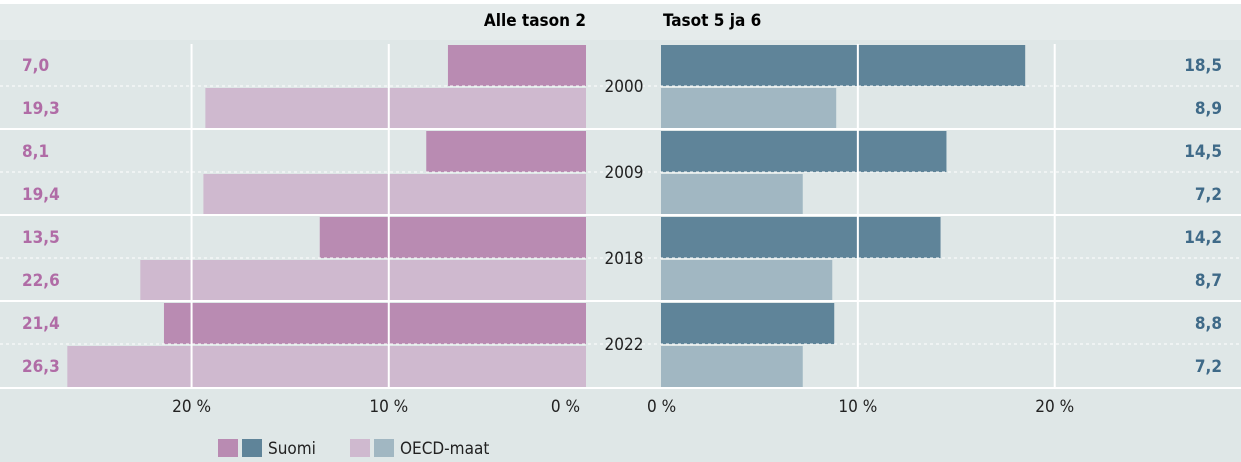  What do you see at coordinates (41, 324) in the screenshot?
I see `value-label: 21,4` at bounding box center [41, 324].